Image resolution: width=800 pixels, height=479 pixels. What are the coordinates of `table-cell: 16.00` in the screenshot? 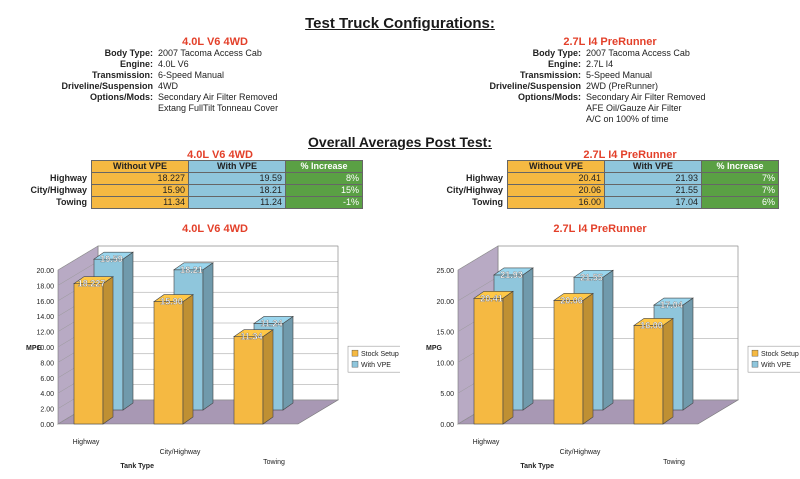 It's located at (556, 202).